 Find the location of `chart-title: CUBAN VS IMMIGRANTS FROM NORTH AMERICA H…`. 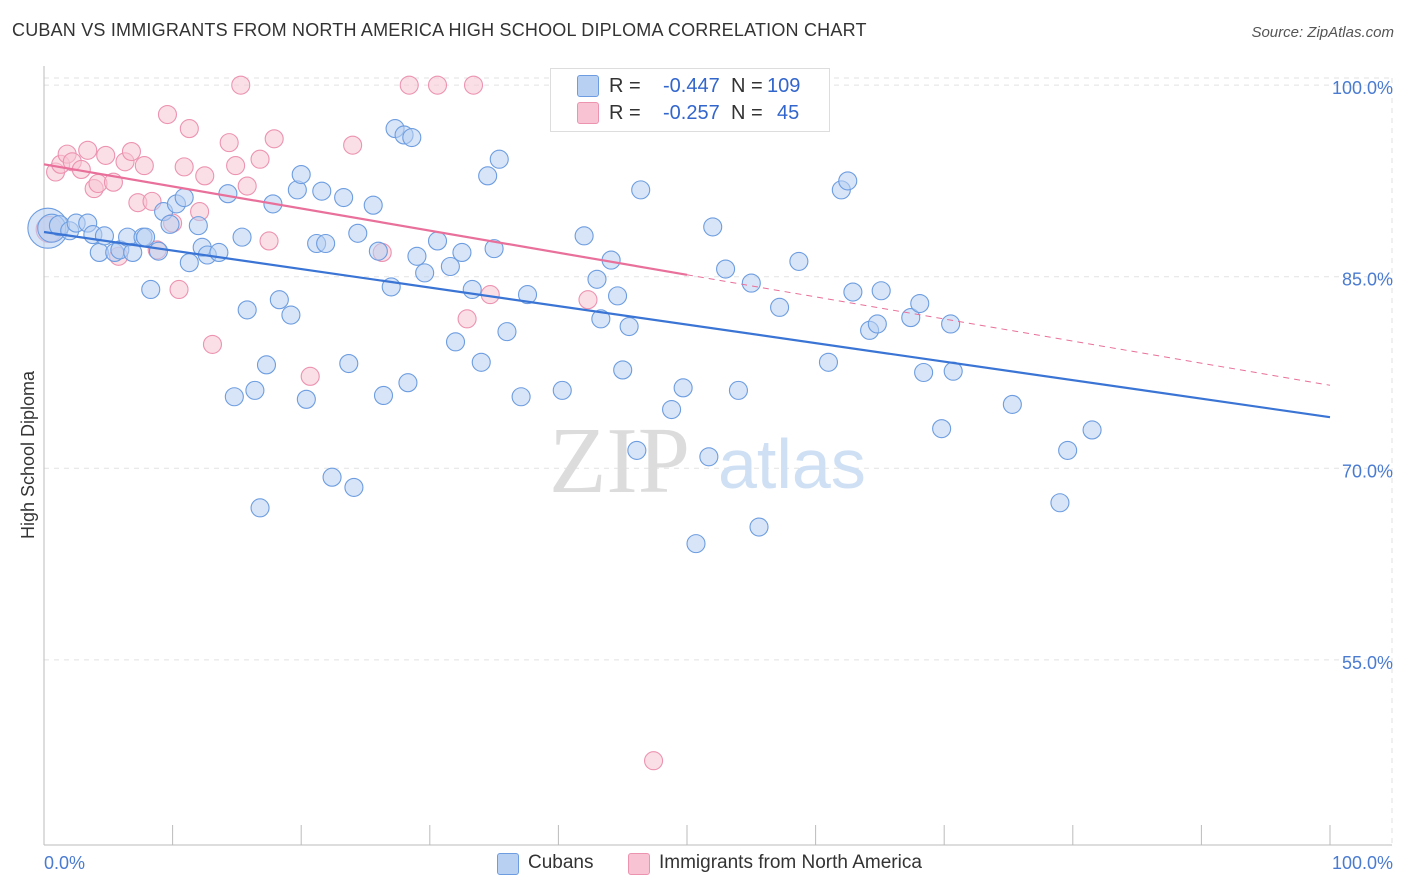

chart-title: CUBAN VS IMMIGRANTS FROM NORTH AMERICA H… is located at coordinates (439, 30).